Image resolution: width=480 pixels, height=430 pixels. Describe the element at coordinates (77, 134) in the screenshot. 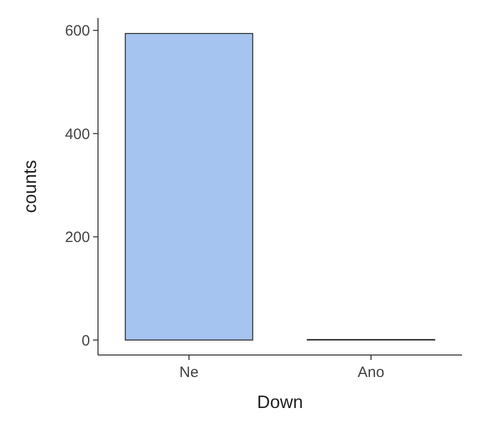

I see `y-tick-label: 400` at that location.